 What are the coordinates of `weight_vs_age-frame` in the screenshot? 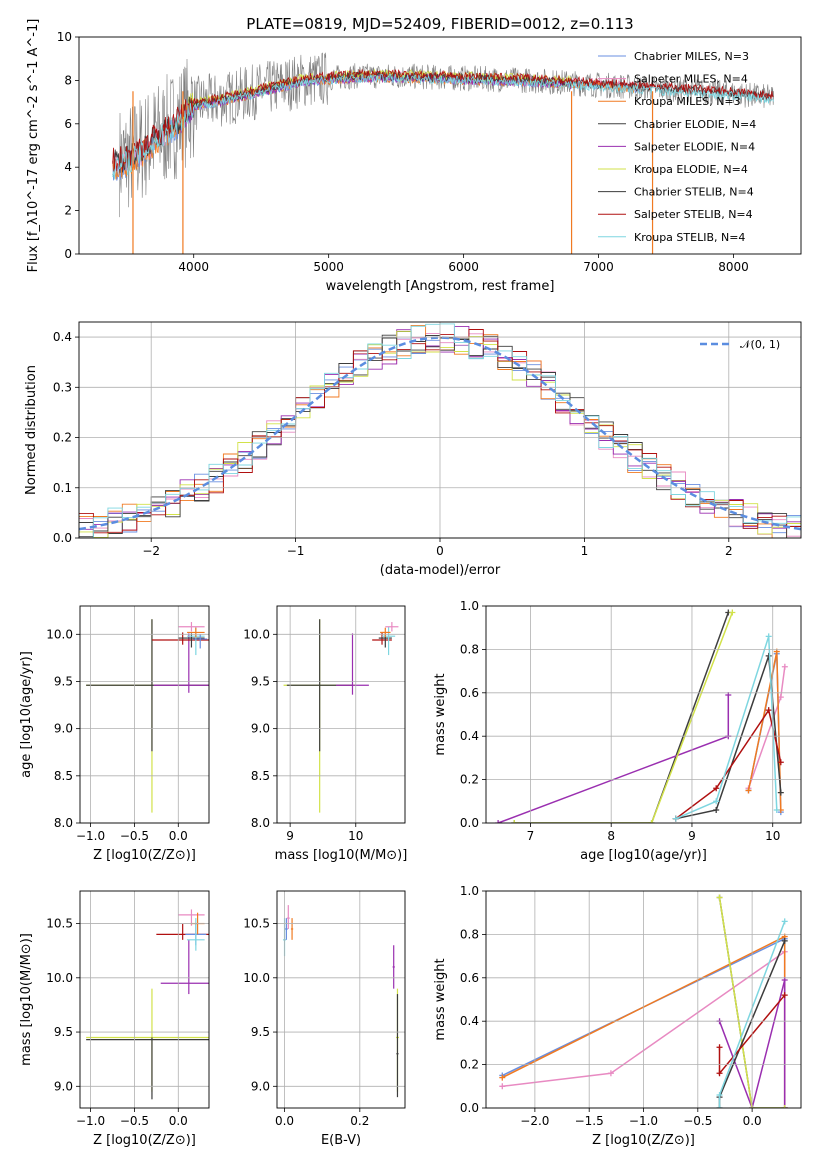 It's located at (643, 714).